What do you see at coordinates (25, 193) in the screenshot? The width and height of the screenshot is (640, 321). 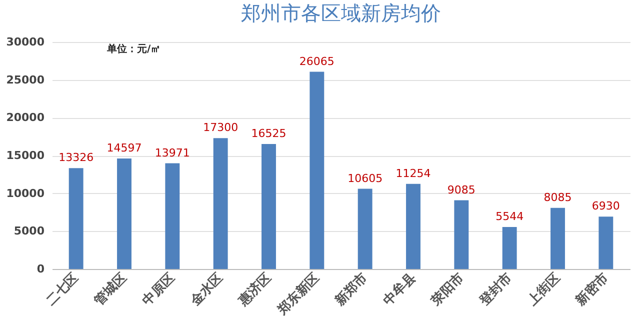 I see `y-tick-label: 10000` at bounding box center [25, 193].